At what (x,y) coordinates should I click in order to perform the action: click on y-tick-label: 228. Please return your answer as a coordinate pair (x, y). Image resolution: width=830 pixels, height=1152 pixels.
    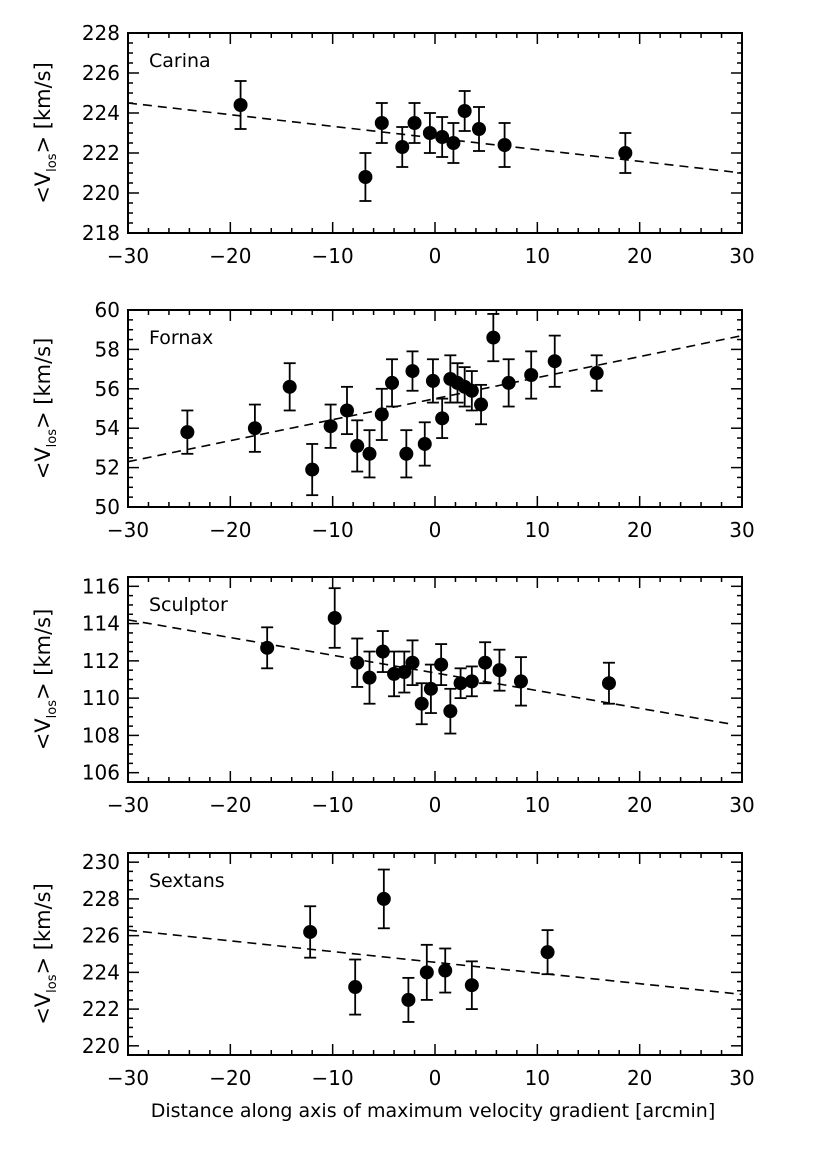
    Looking at the image, I should click on (101, 899).